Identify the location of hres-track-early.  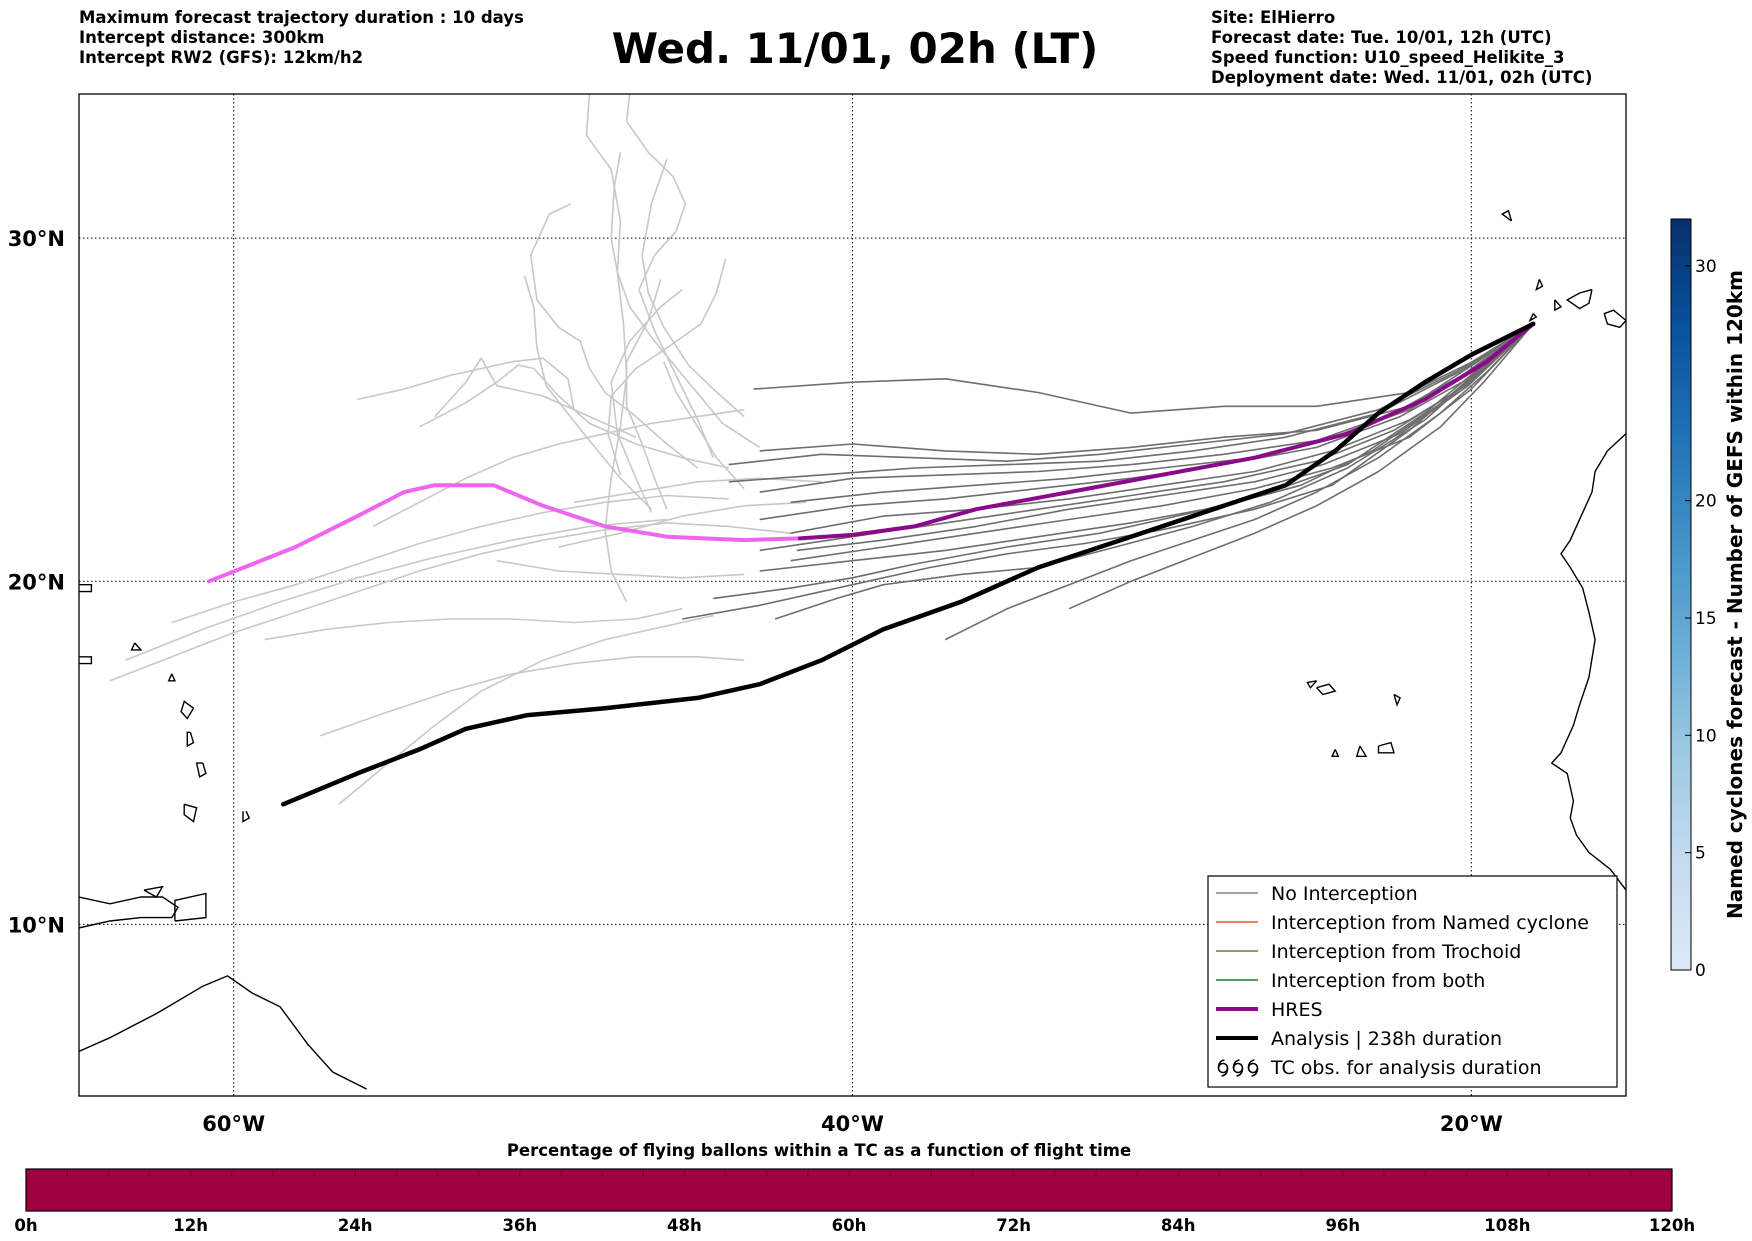
(1166, 431).